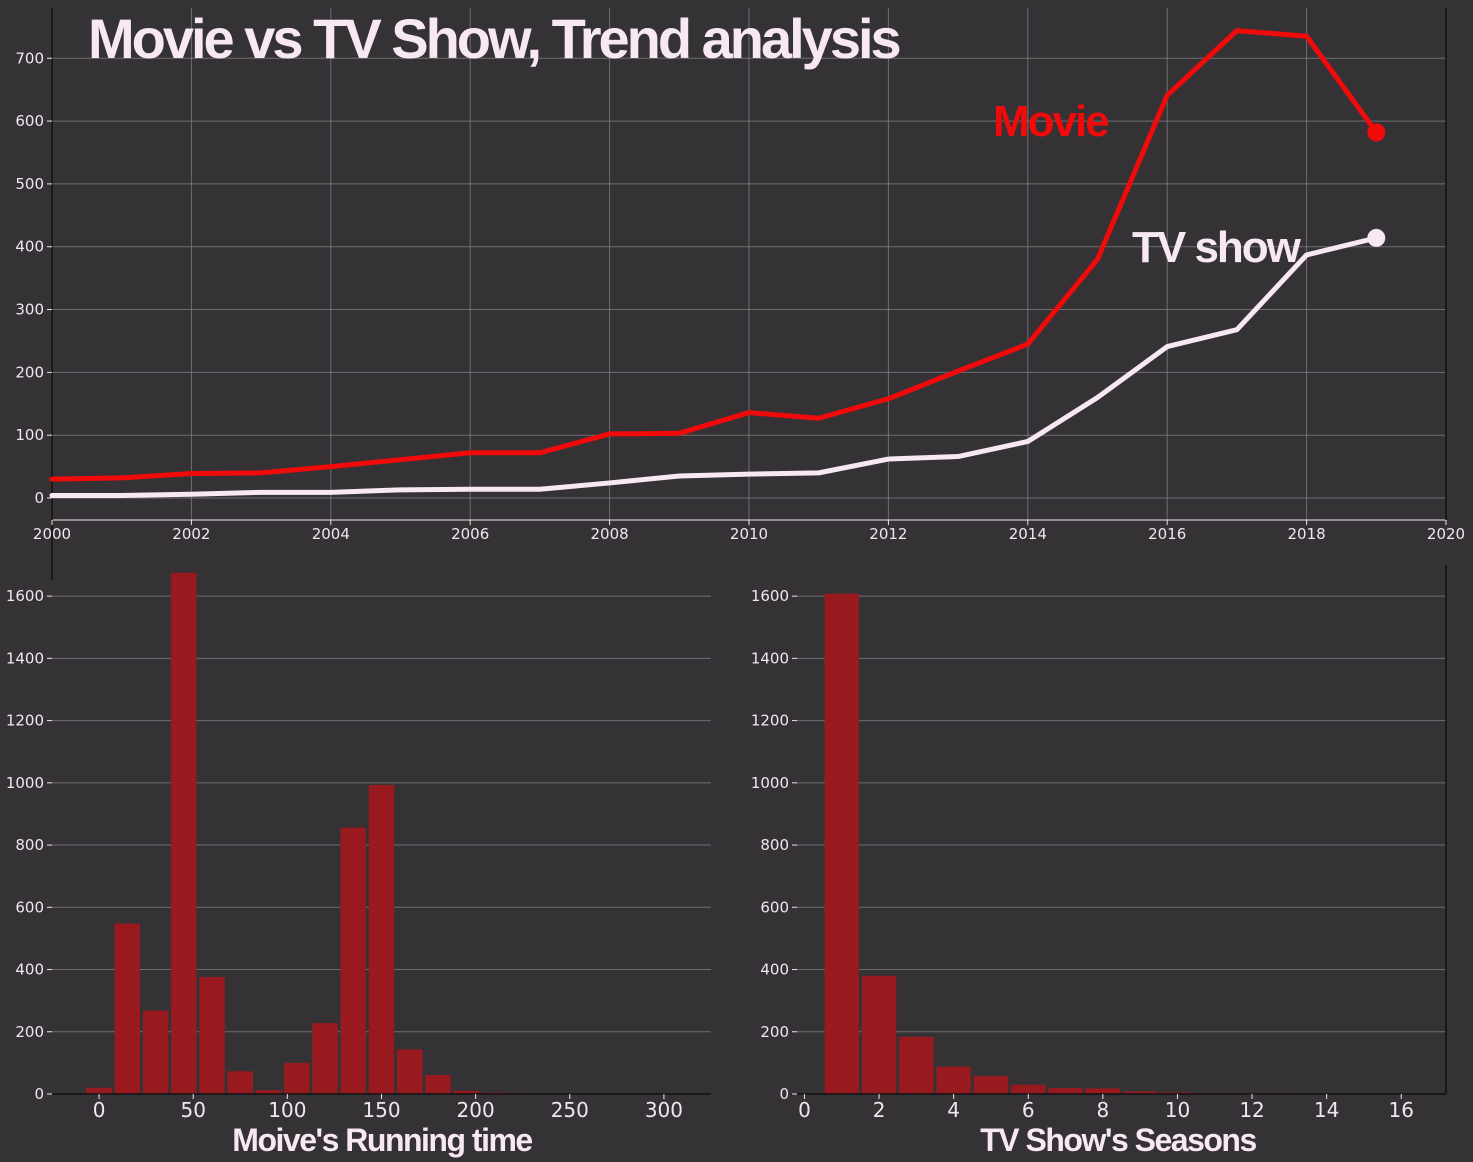  I want to click on chart-title: Movie vs TV Show, Trend analysis, so click(494, 38).